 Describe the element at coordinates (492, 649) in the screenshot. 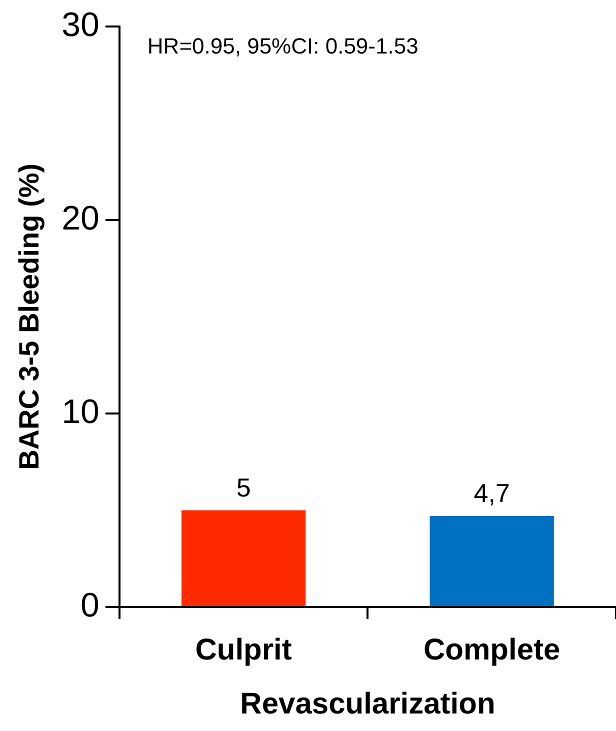

I see `x-tick-label: Complete` at that location.